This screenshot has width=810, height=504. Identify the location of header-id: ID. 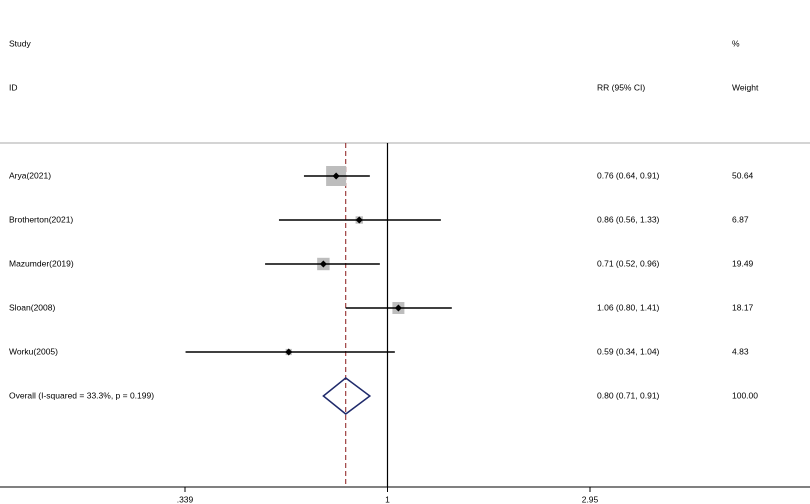
(13, 87).